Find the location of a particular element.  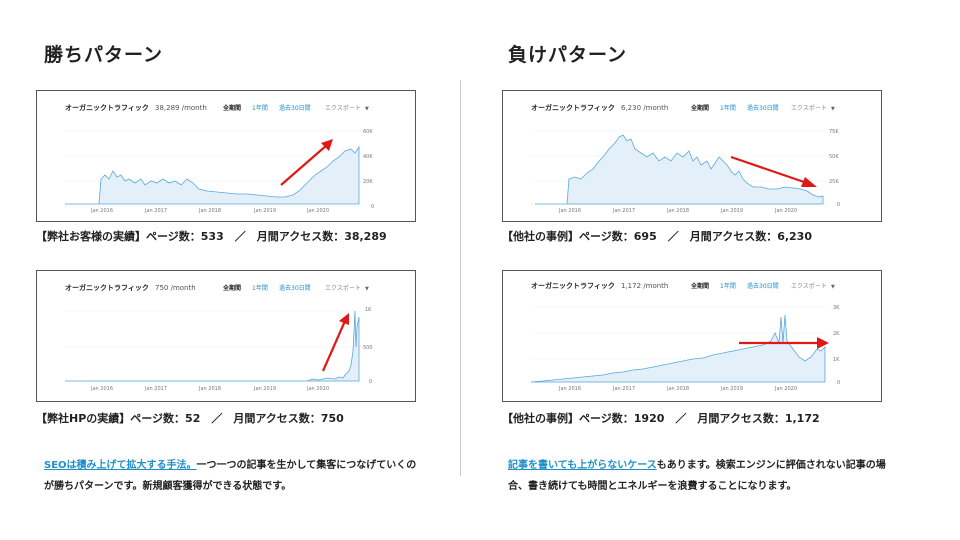

y-tick: 500 is located at coordinates (368, 348).